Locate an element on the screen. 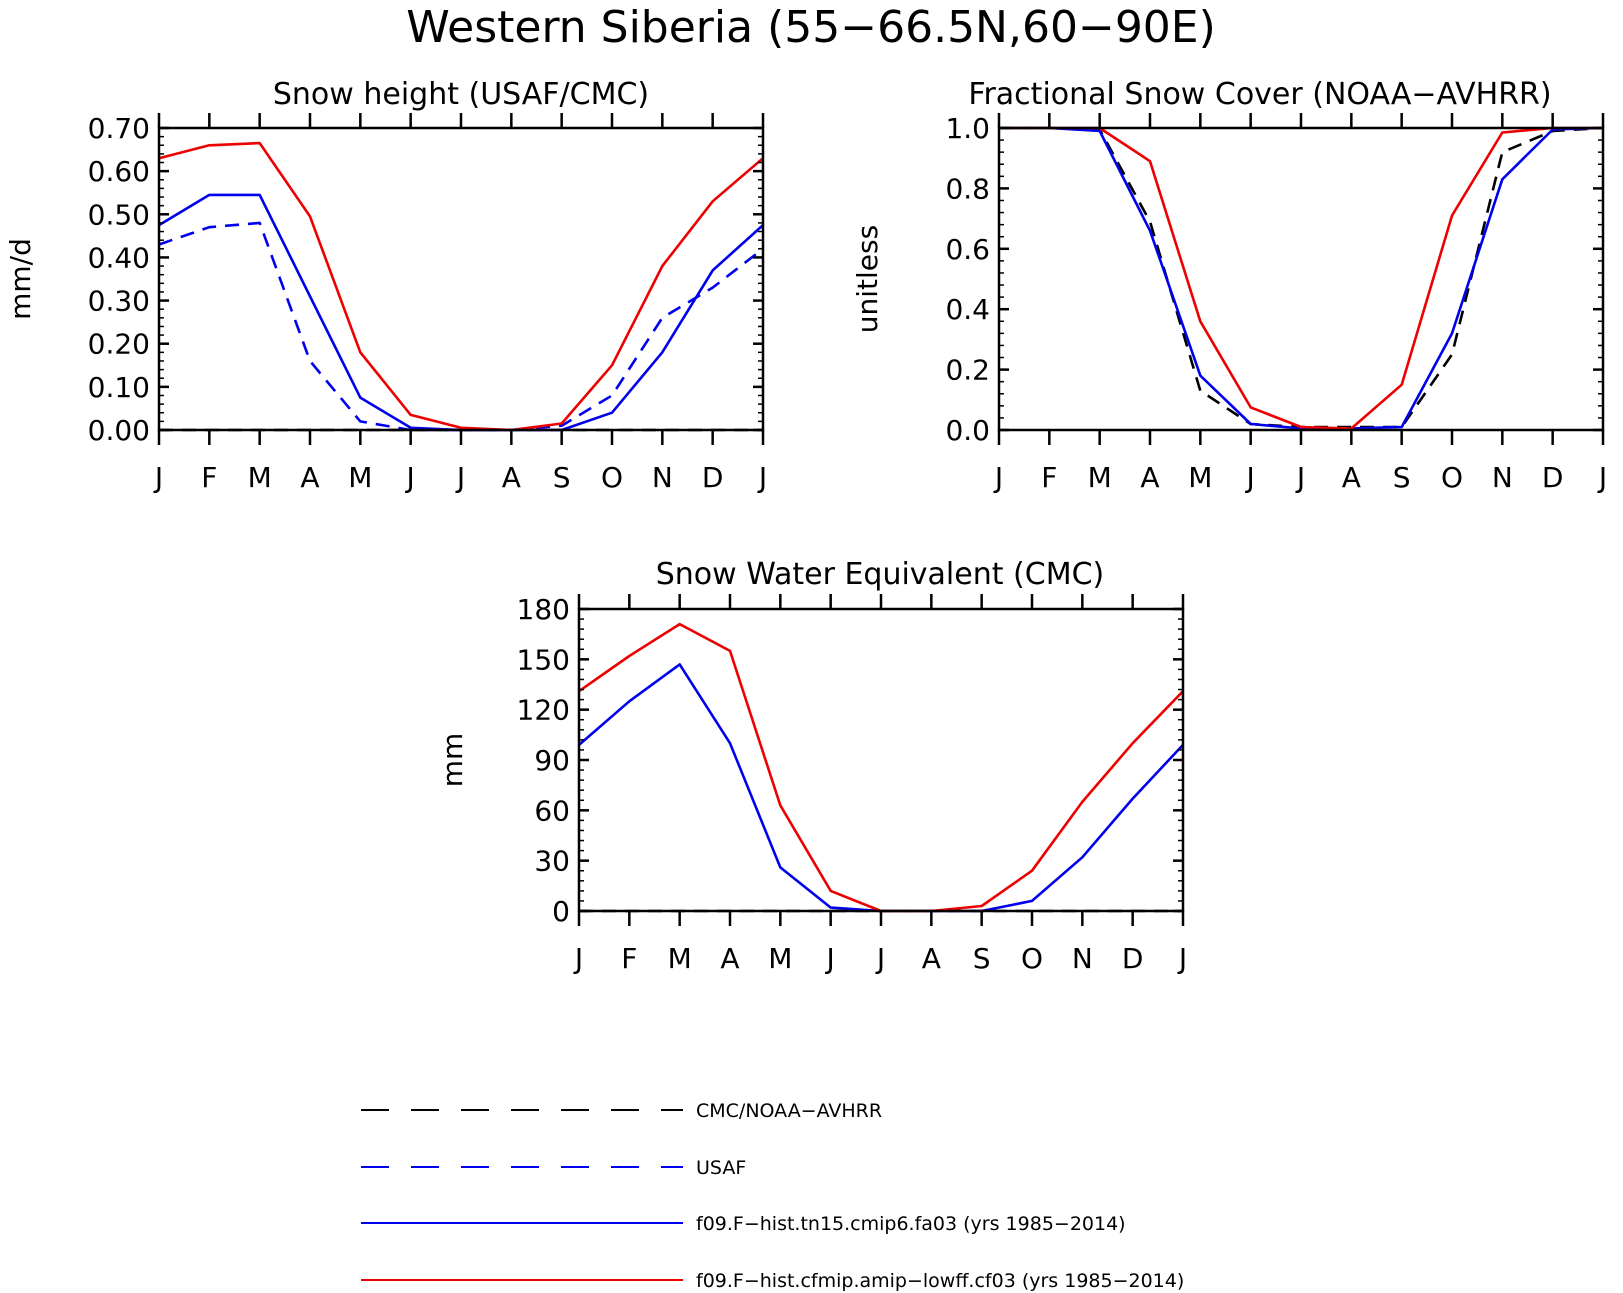  y-tick-label: 0.50 is located at coordinates (119, 214).